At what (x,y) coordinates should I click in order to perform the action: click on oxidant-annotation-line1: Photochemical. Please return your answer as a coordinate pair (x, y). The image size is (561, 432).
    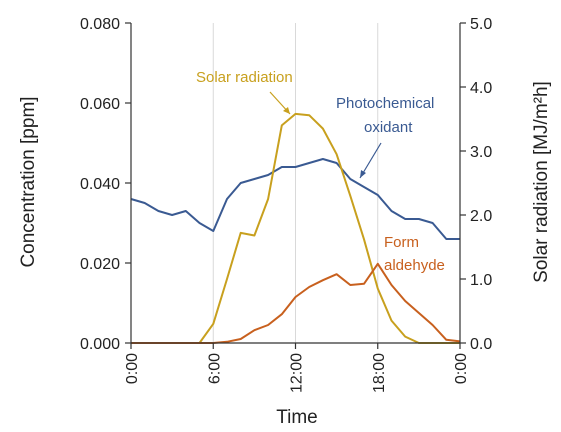
    Looking at the image, I should click on (385, 103).